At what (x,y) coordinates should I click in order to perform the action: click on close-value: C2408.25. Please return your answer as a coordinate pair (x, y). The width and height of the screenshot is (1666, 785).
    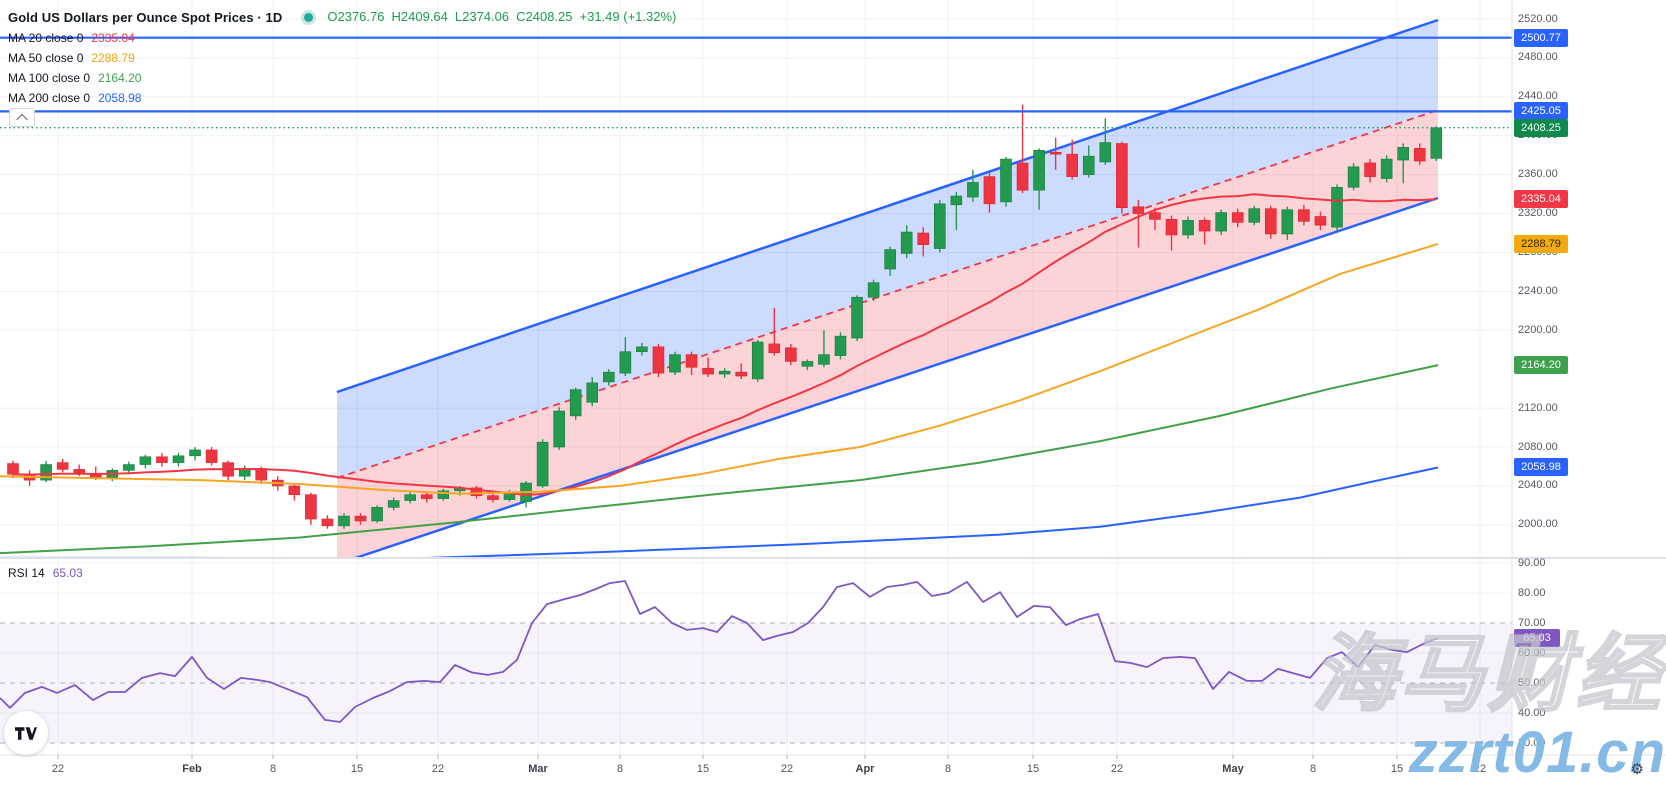
    Looking at the image, I should click on (544, 16).